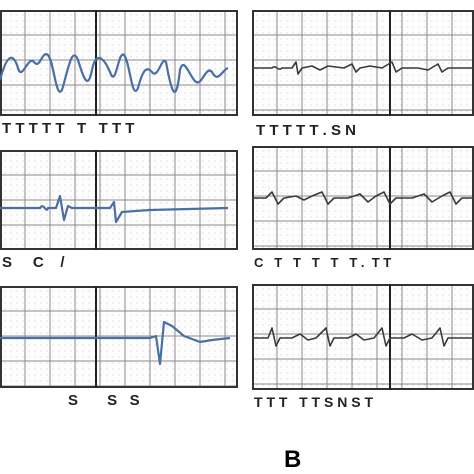 This screenshot has width=474, height=474. I want to click on right-strip-3-annotation: T T T T T S N S T, so click(313, 402).